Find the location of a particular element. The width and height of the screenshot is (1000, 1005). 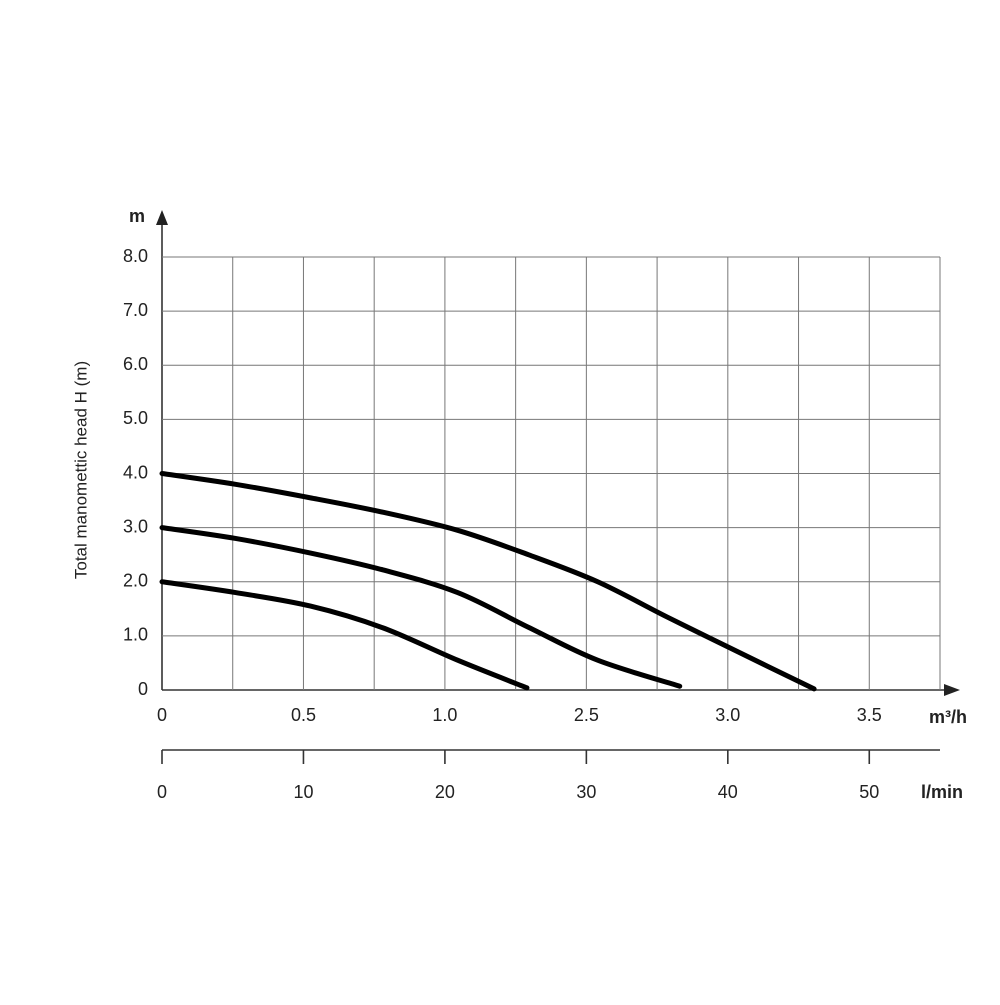

y-tick-label: 0 is located at coordinates (143, 689).